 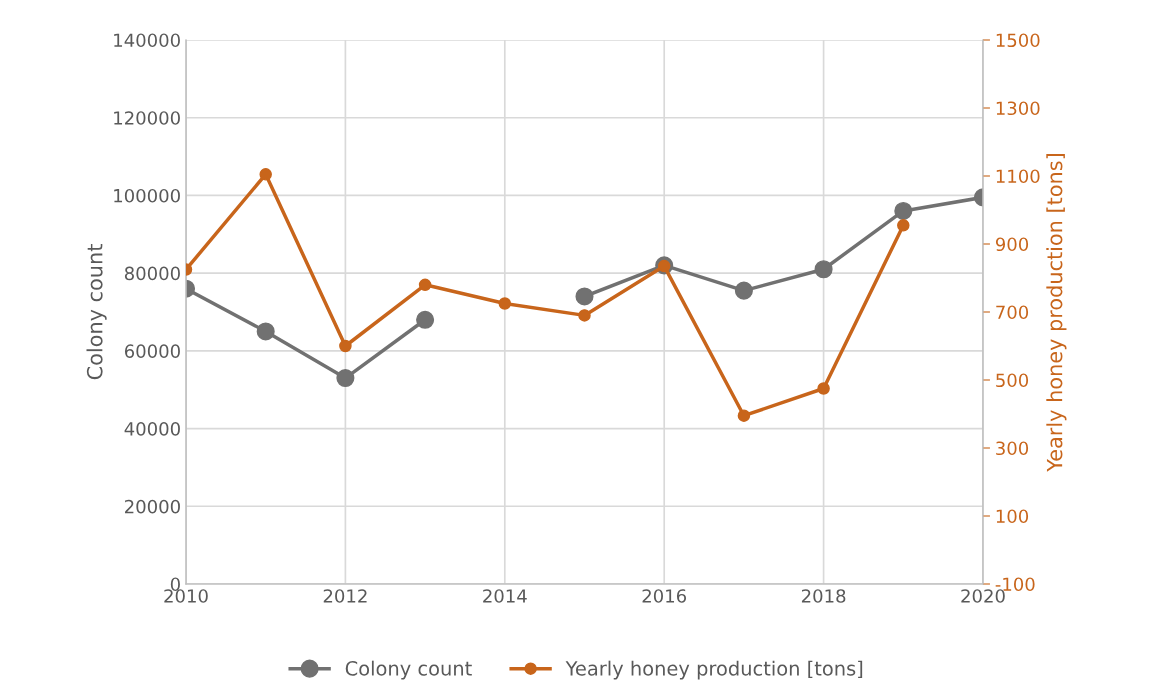 I want to click on y-axis-title: Colony count, so click(x=96, y=312).